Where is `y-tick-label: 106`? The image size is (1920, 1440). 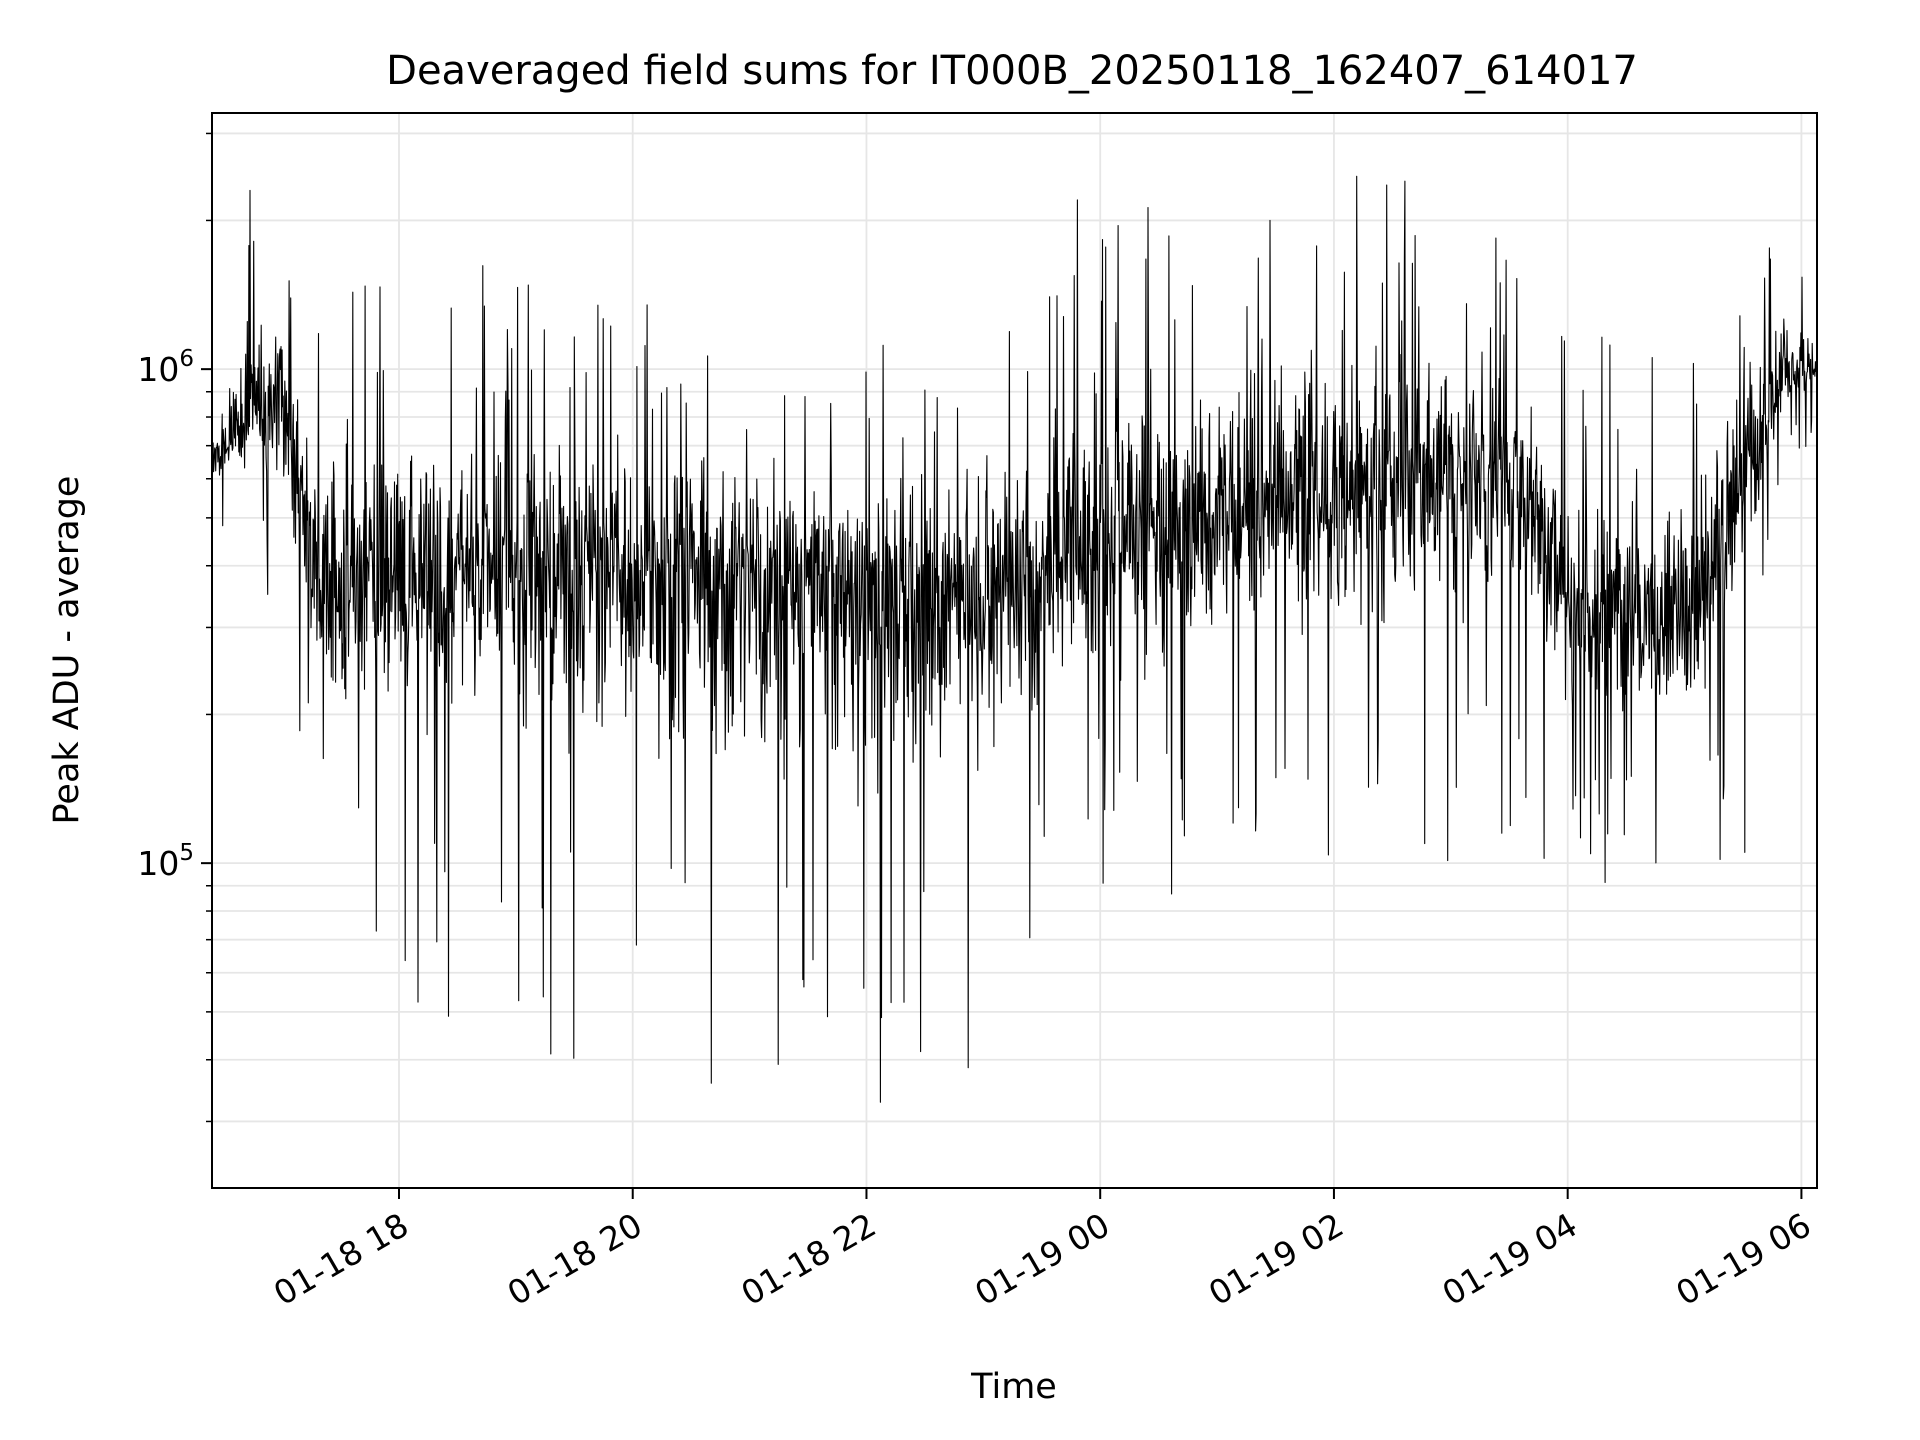 y-tick-label: 106 is located at coordinates (165, 367).